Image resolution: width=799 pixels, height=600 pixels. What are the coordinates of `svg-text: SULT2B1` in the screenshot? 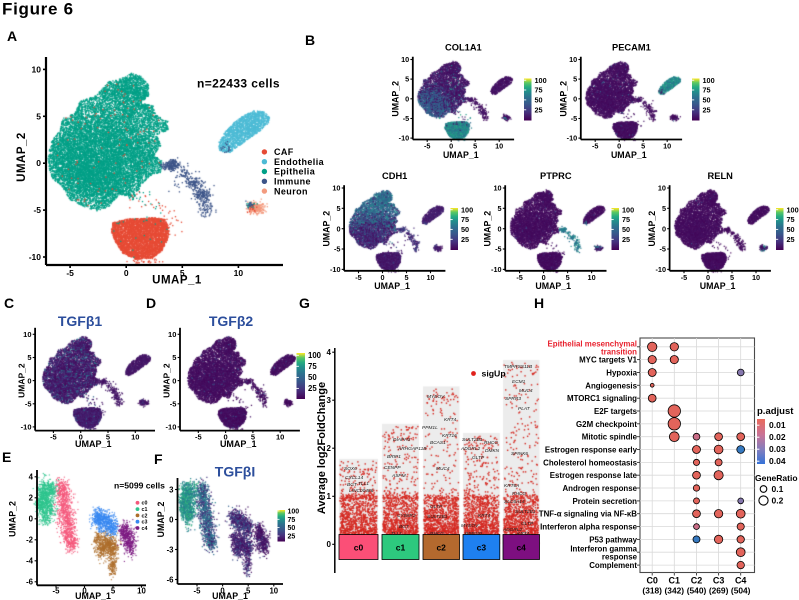 It's located at (472, 440).